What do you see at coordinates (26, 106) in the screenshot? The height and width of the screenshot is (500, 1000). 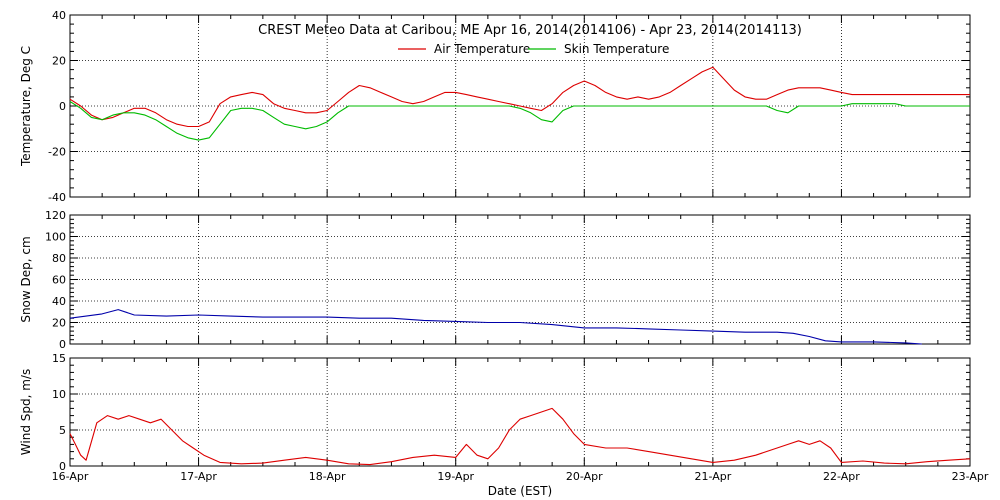 I see `y-axis-title: Temperature, Deg C` at bounding box center [26, 106].